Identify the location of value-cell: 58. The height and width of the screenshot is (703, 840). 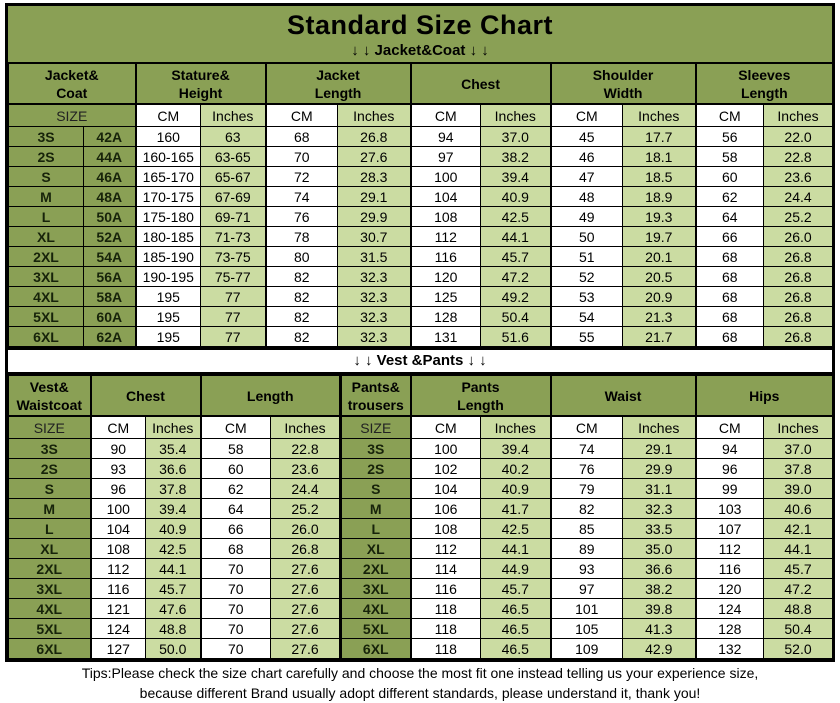
(235, 448).